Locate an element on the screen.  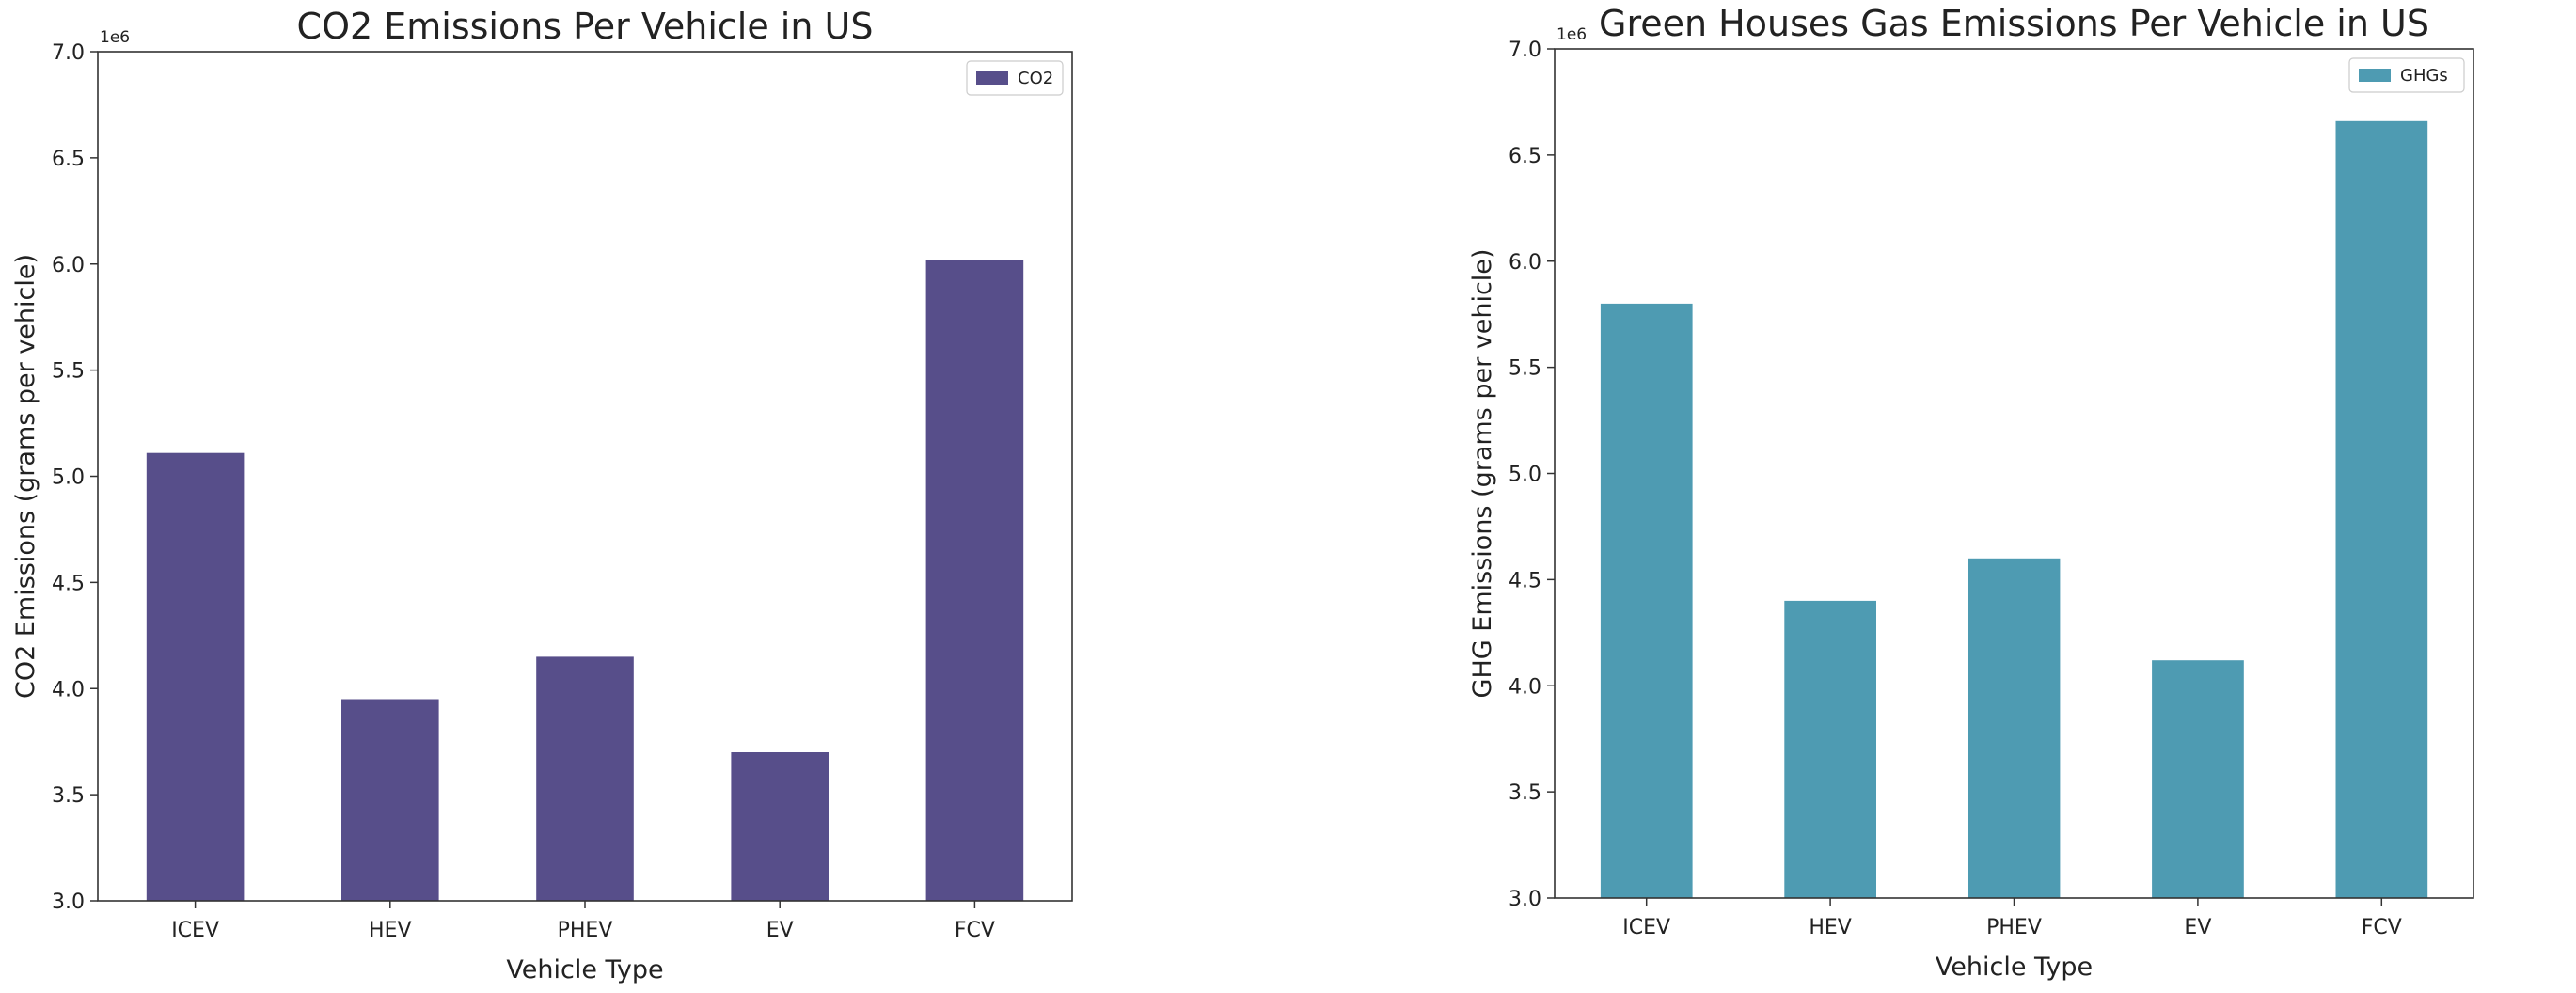
ghg-xtick-label: FCV is located at coordinates (2382, 927).